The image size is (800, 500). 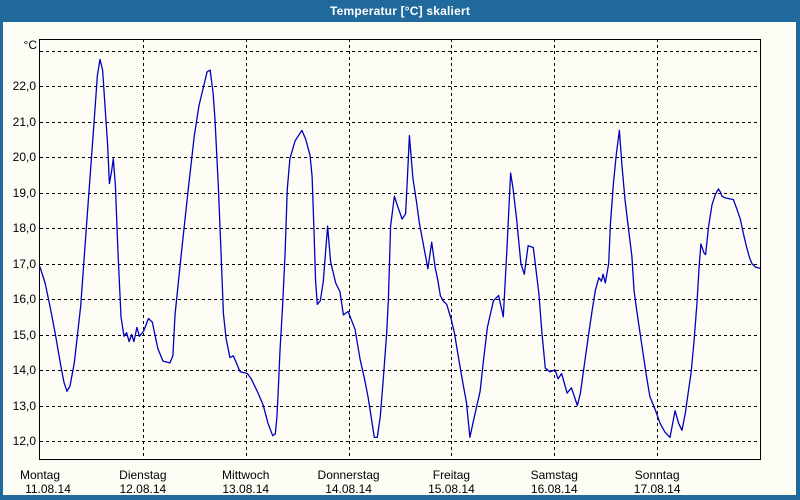 I want to click on x-day-label: Dienstag, so click(x=142, y=475).